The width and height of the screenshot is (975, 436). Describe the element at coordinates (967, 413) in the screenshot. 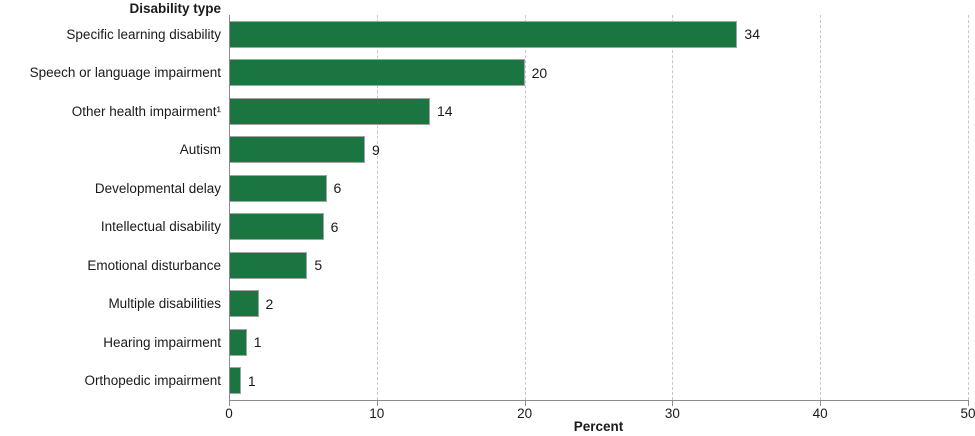

I see `tick-label: 50` at that location.